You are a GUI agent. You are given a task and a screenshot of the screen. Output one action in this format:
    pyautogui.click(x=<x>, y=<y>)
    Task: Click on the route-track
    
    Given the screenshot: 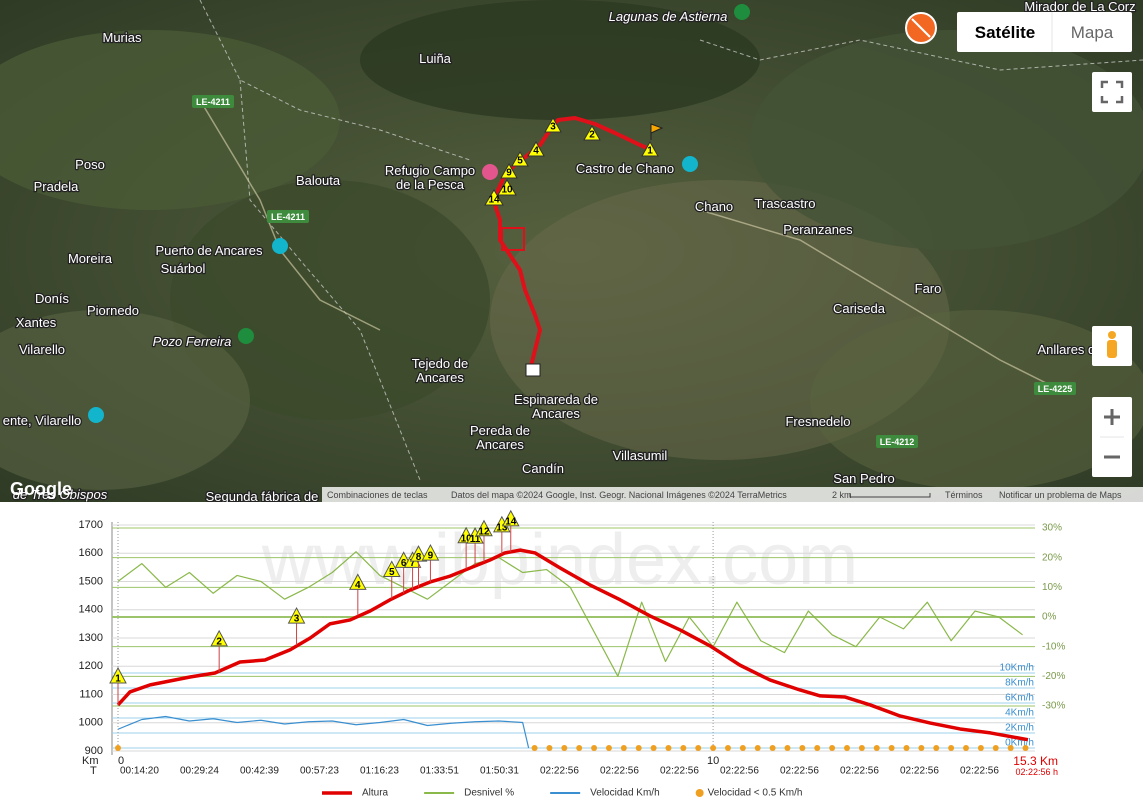 What is the action you would take?
    pyautogui.click(x=573, y=243)
    